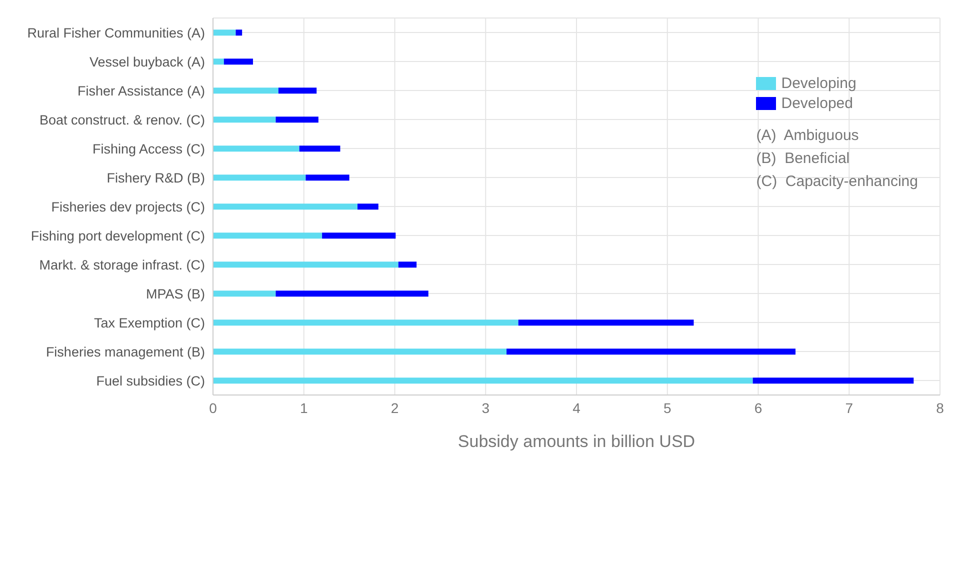 Image resolution: width=953 pixels, height=579 pixels. What do you see at coordinates (148, 148) in the screenshot?
I see `y-tick-label: Fishing Access (C)` at bounding box center [148, 148].